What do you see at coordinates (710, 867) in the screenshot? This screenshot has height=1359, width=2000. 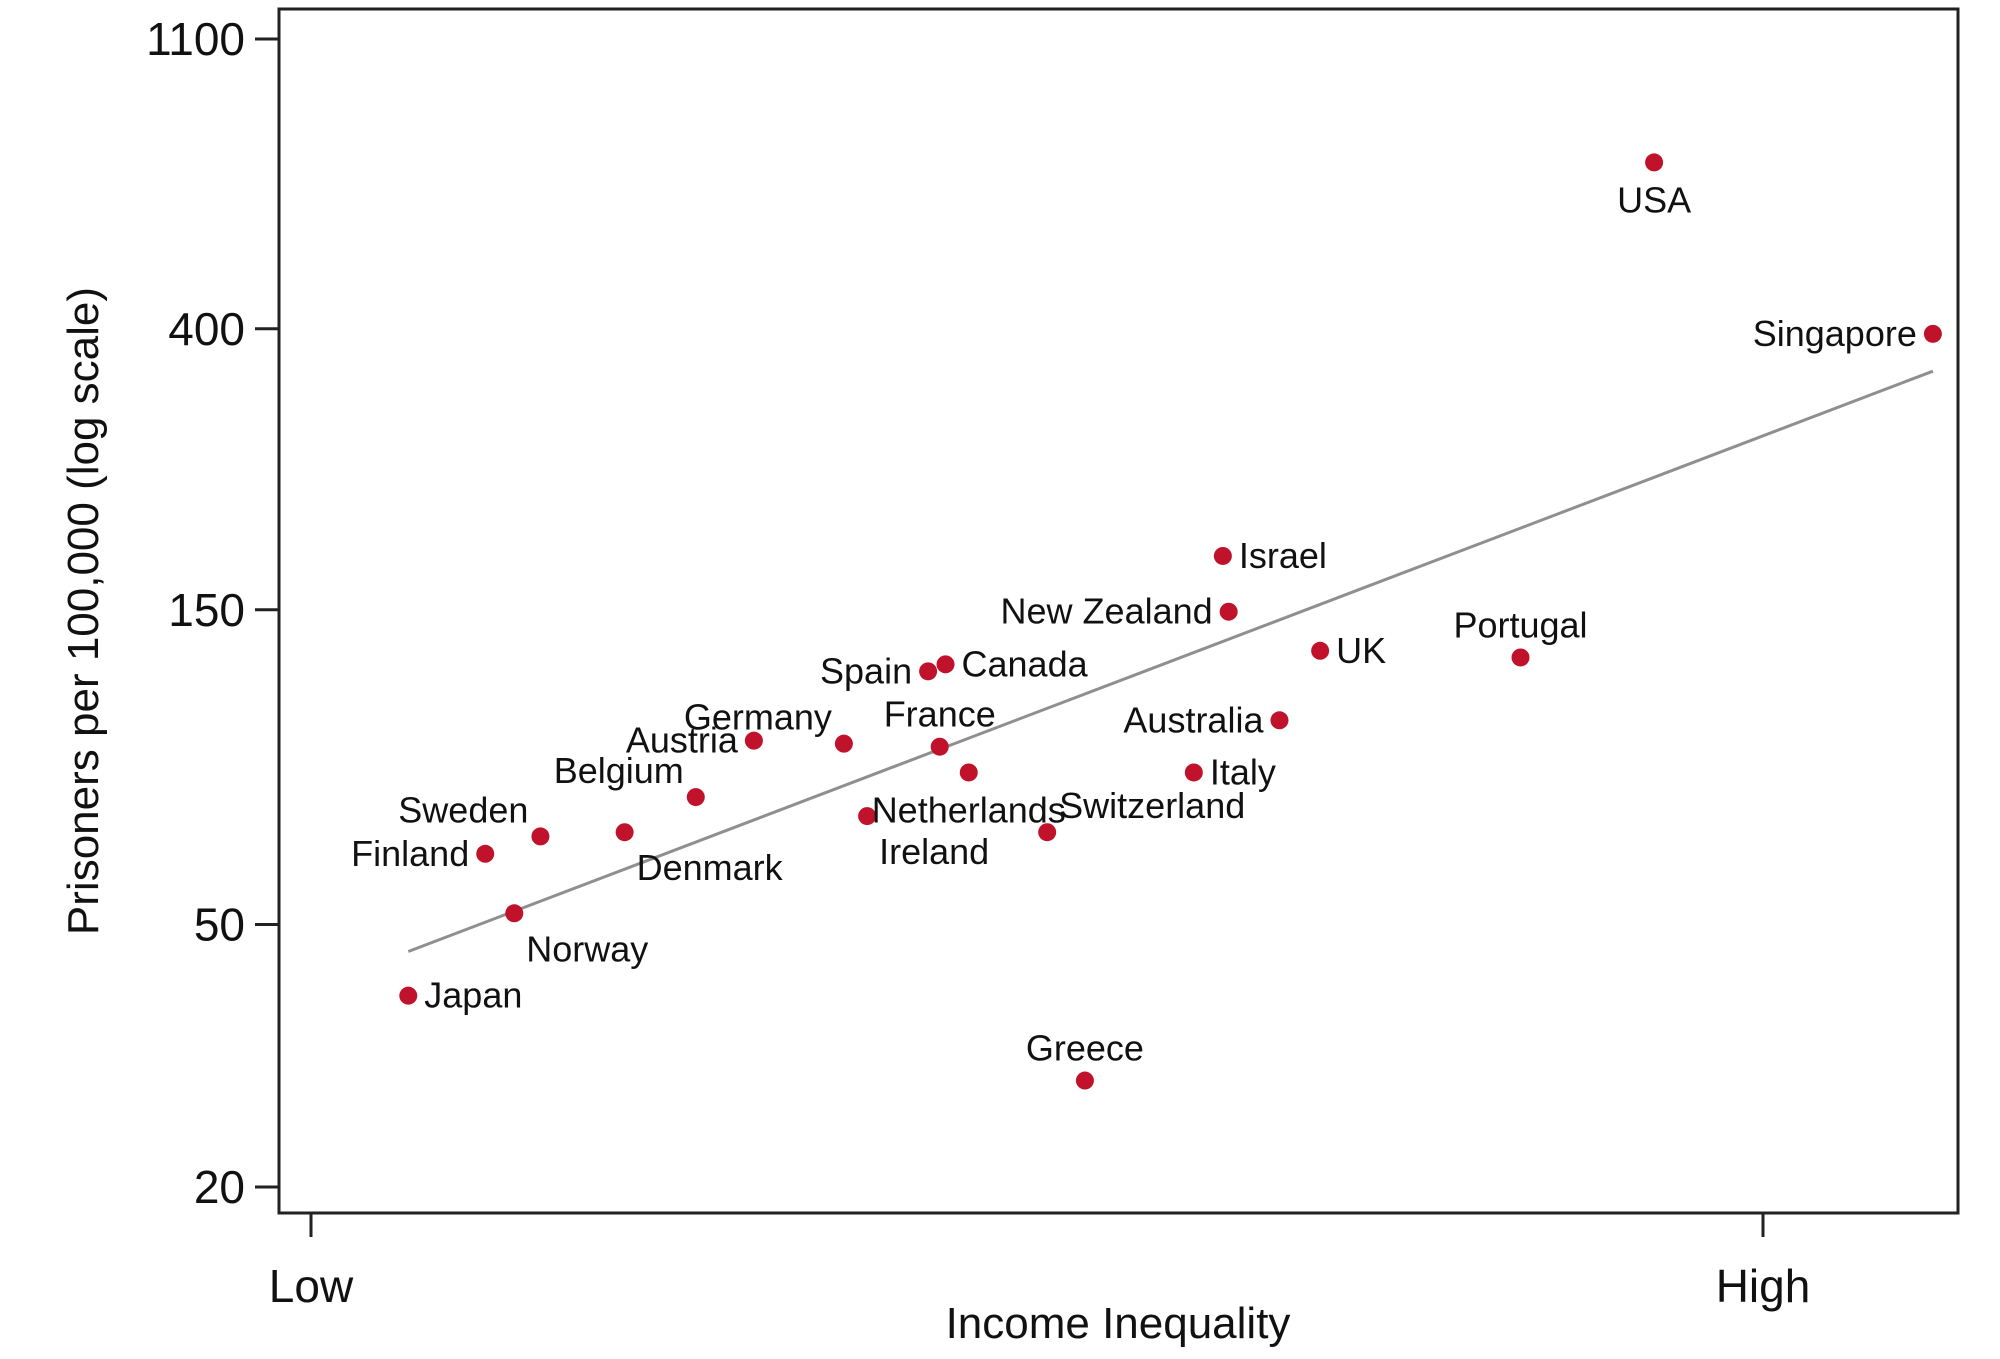 I see `point-label-denmark: Denmark` at bounding box center [710, 867].